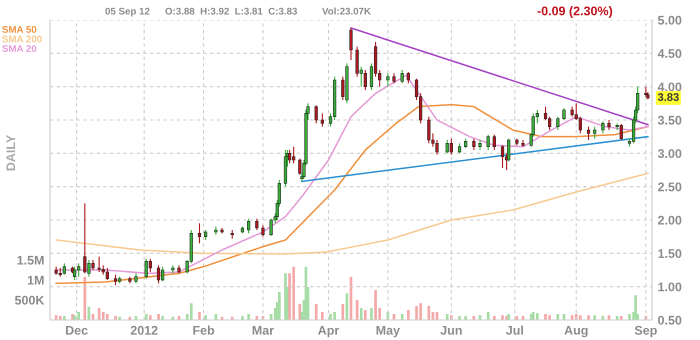 This screenshot has width=700, height=340. I want to click on x-tick-label: Mar, so click(263, 330).